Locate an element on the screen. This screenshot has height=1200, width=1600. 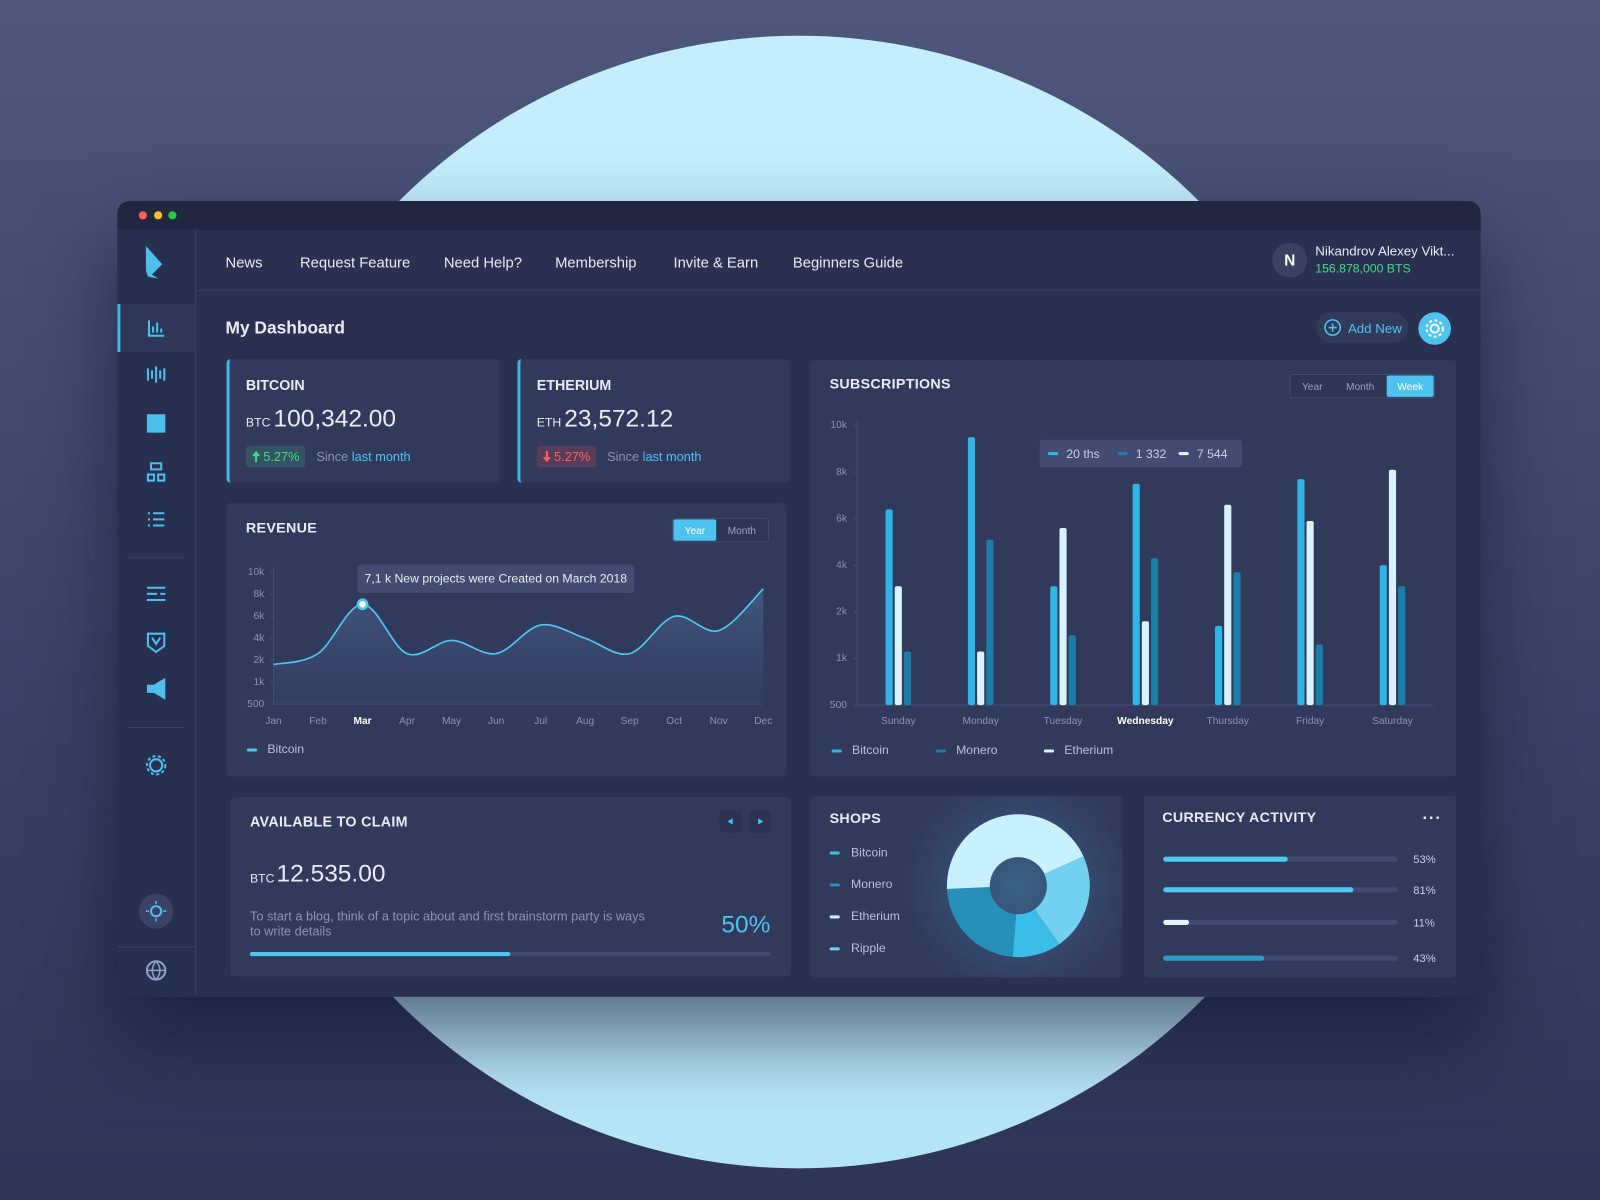
top-bar is located at coordinates (838, 260).